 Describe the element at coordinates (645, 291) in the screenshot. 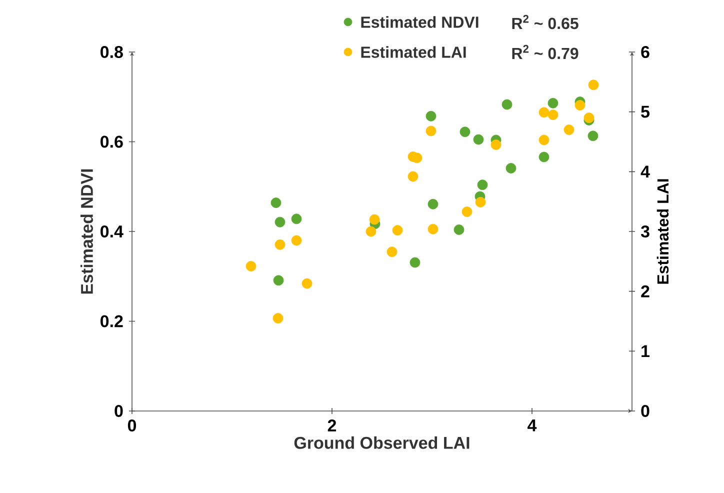

I see `y2-tick-label: 2` at that location.